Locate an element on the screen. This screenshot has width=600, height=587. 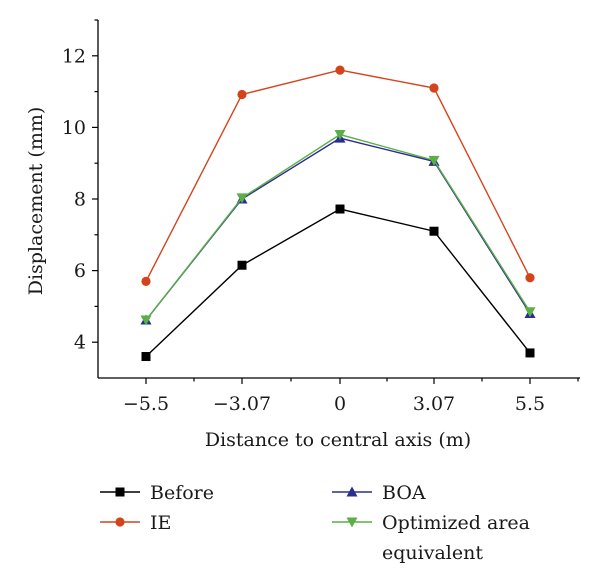
legend-label: Optimized area is located at coordinates (456, 523).